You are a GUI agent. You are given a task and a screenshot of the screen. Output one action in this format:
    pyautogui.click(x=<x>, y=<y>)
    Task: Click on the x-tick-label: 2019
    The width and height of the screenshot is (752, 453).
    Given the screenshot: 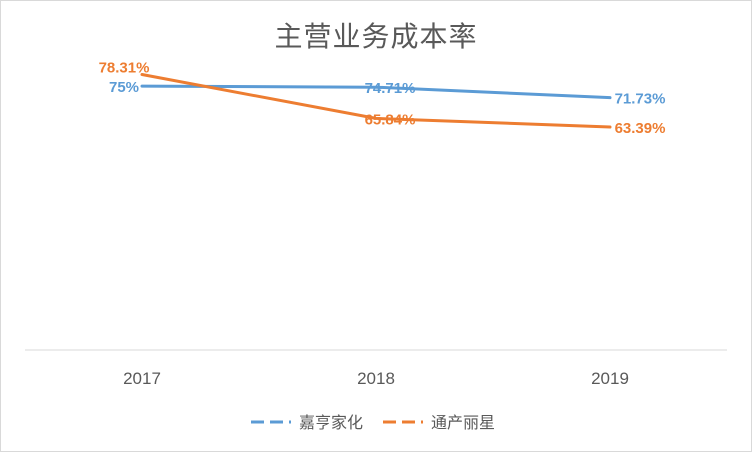 What is the action you would take?
    pyautogui.click(x=610, y=378)
    